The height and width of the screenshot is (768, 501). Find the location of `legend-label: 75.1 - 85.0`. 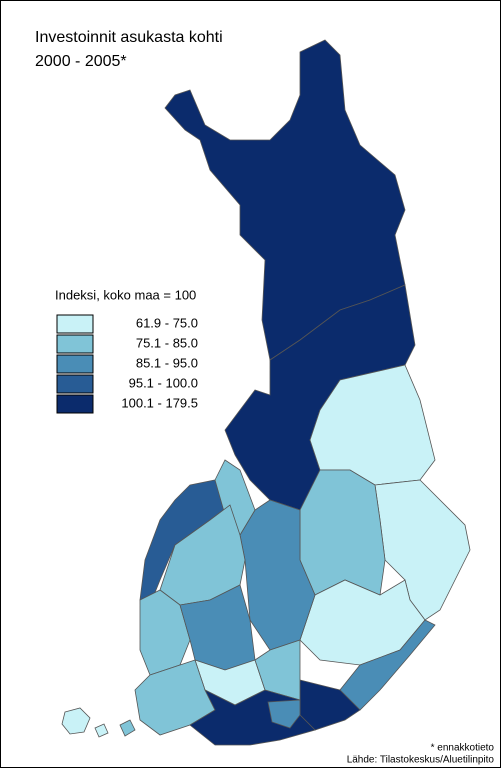

legend-label: 75.1 - 85.0 is located at coordinates (167, 342).